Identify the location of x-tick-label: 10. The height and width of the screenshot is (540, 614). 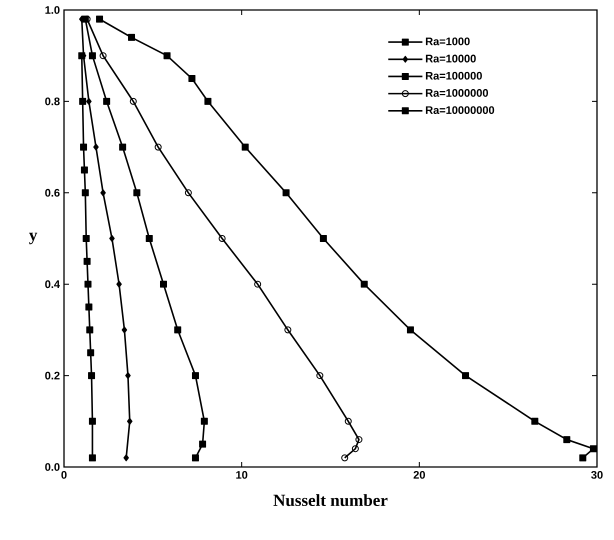
(242, 474).